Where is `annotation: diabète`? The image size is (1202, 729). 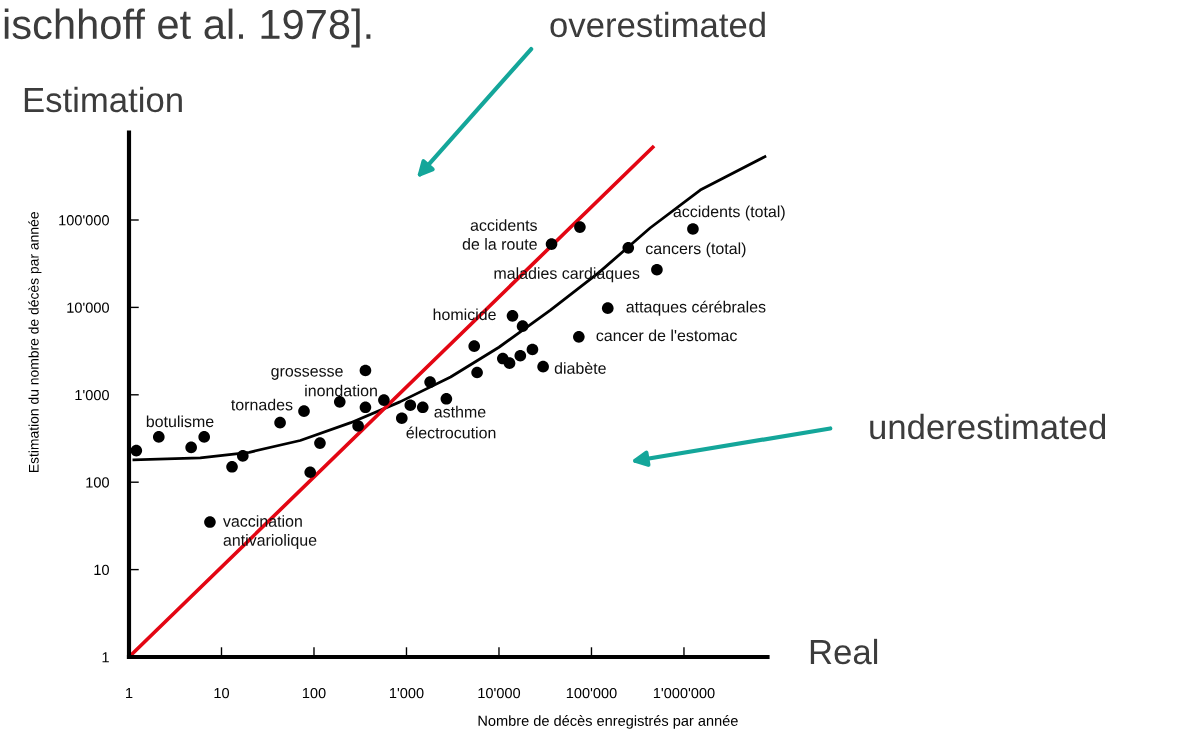 annotation: diabète is located at coordinates (580, 368).